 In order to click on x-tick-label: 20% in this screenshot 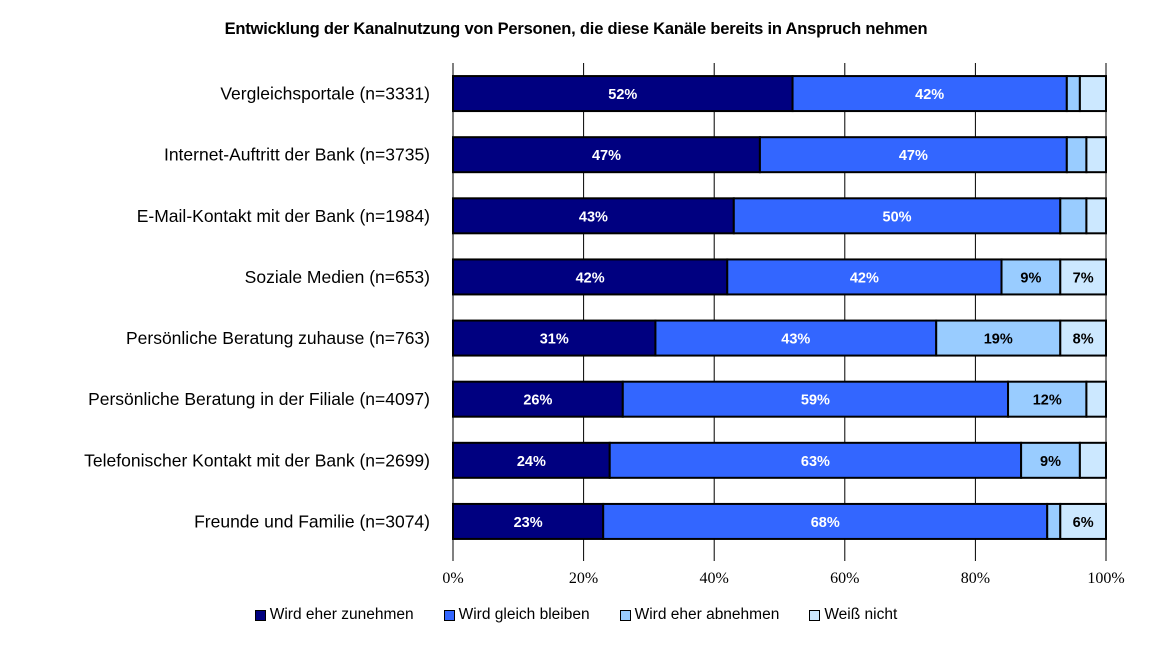, I will do `click(583, 578)`.